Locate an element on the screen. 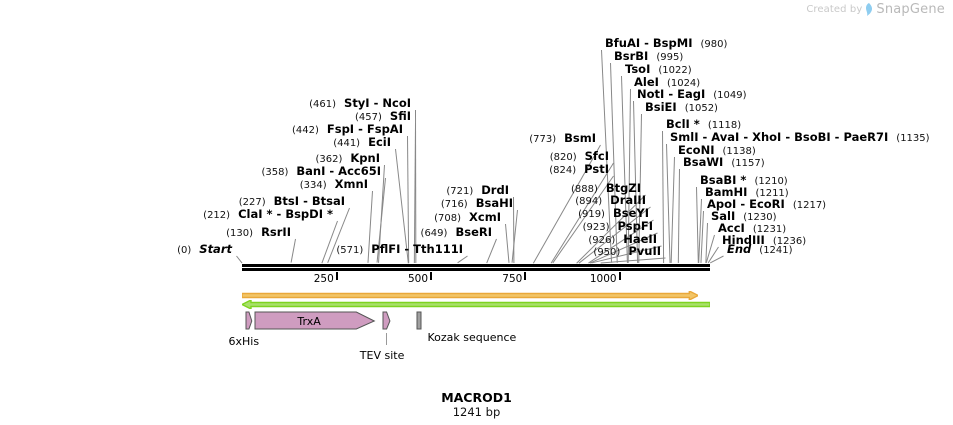 The height and width of the screenshot is (425, 953). enzyme-label-BanI: (358) BanI - Acc65I is located at coordinates (190, 172).